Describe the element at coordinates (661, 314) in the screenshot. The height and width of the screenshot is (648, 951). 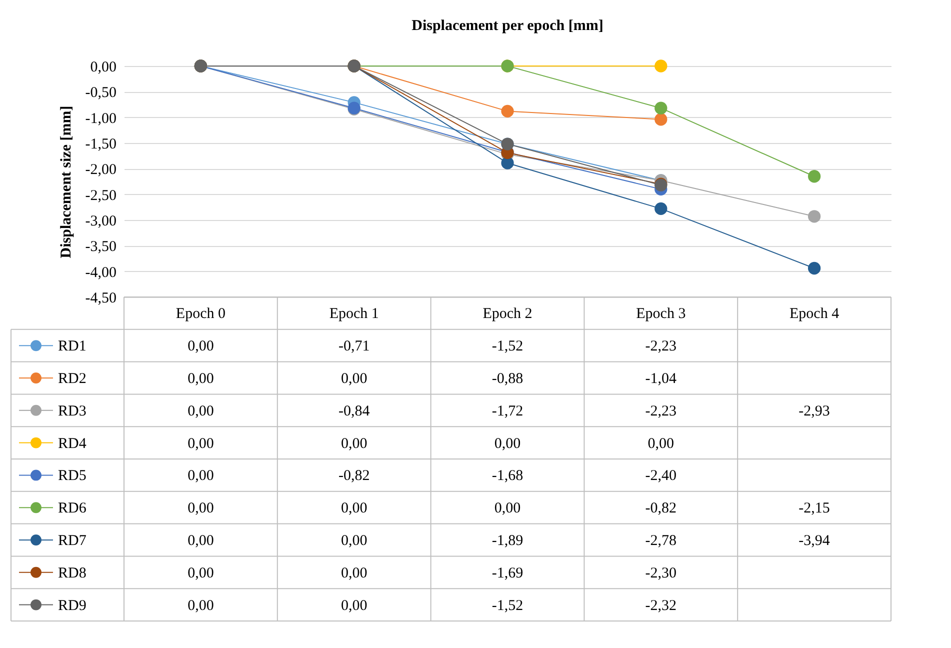
I see `x-tick-label: Epoch 3` at that location.